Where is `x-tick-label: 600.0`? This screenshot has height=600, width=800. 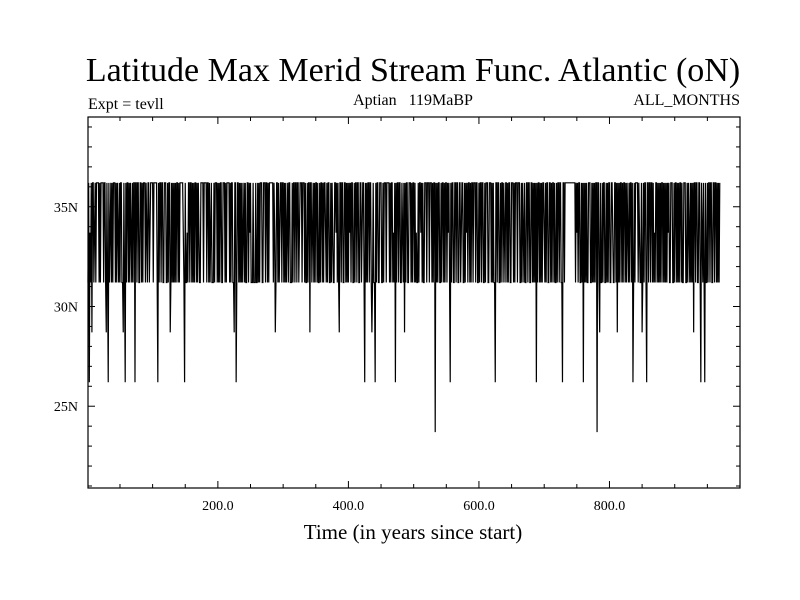
x-tick-label: 600.0 is located at coordinates (479, 506).